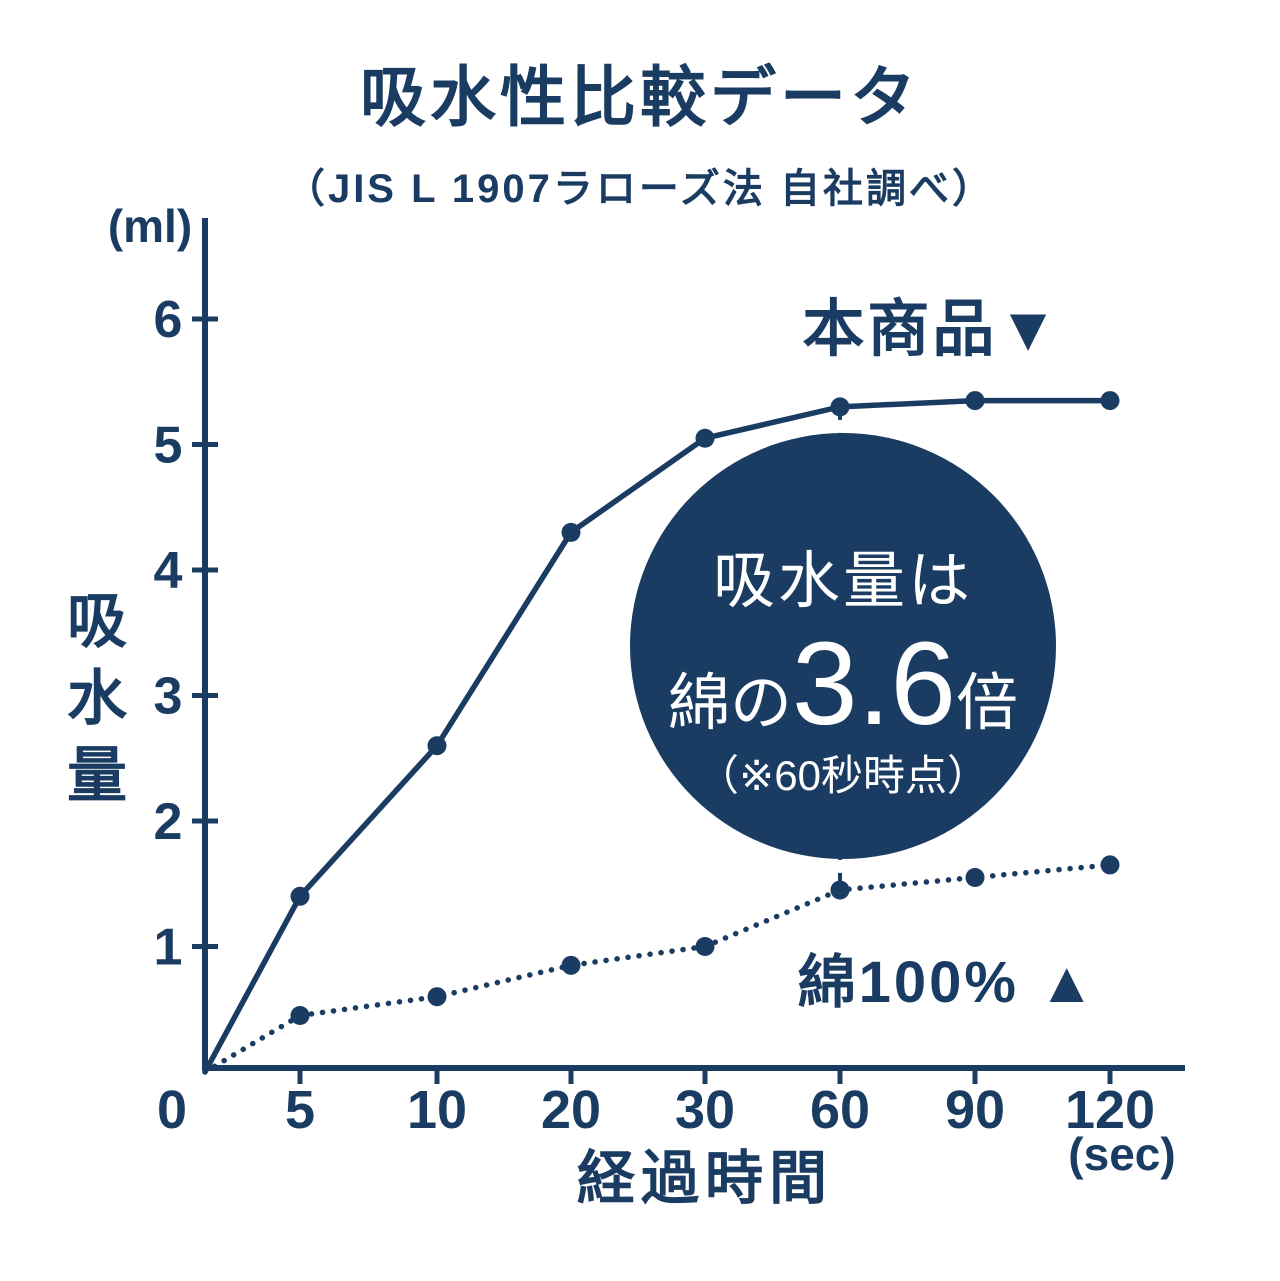 This screenshot has width=1280, height=1281. I want to click on series-label-cotton: 綿100% ▲, so click(948, 982).